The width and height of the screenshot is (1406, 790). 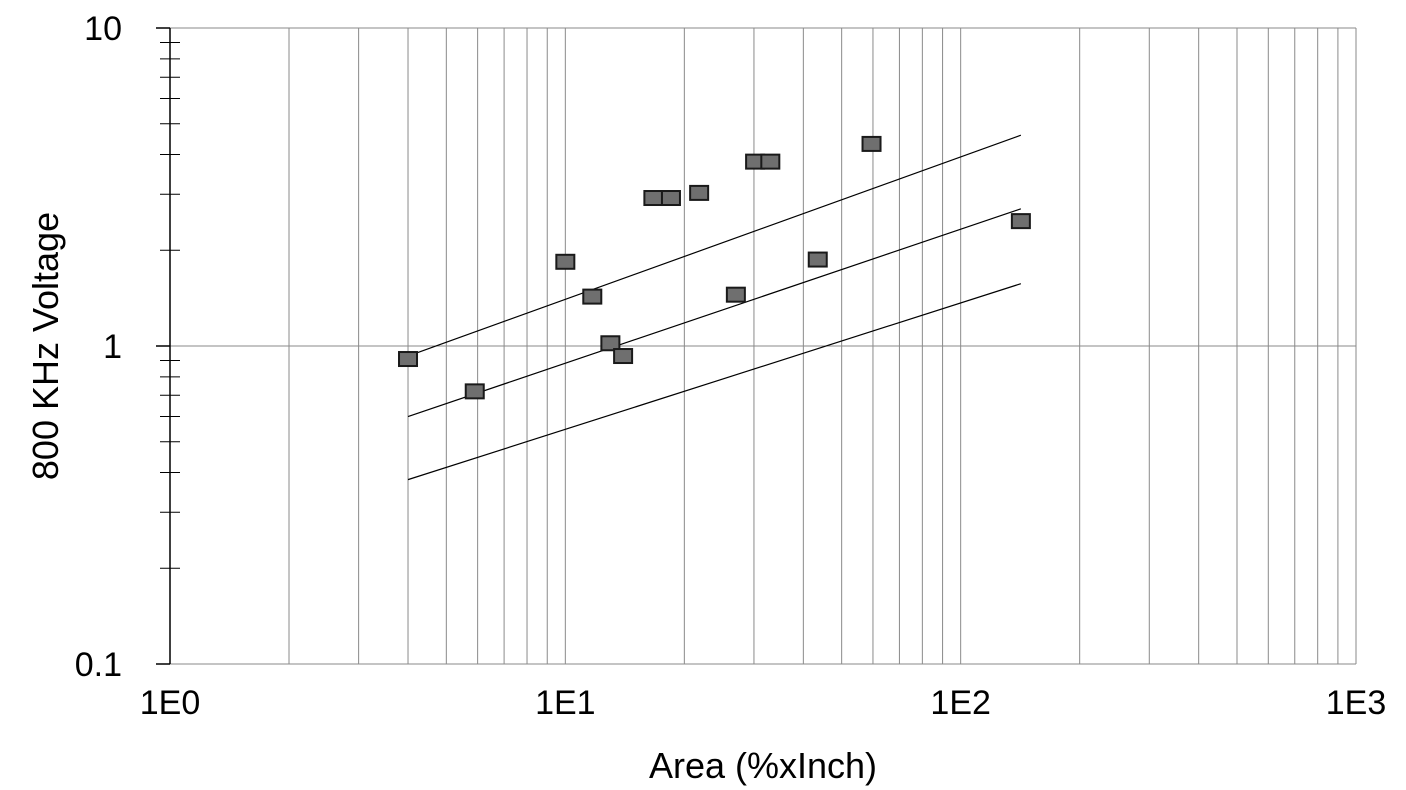 What do you see at coordinates (168, 346) in the screenshot?
I see `axes` at bounding box center [168, 346].